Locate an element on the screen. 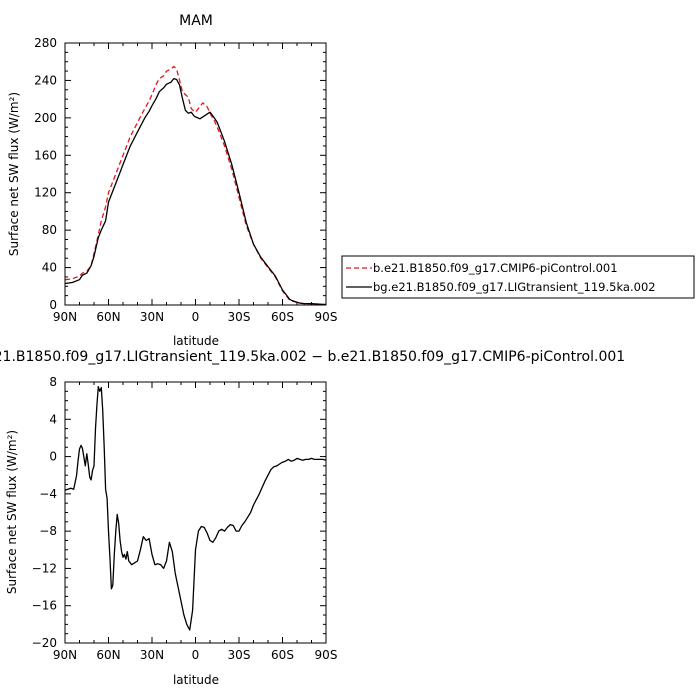  top-panel-title: MAM is located at coordinates (196, 21).